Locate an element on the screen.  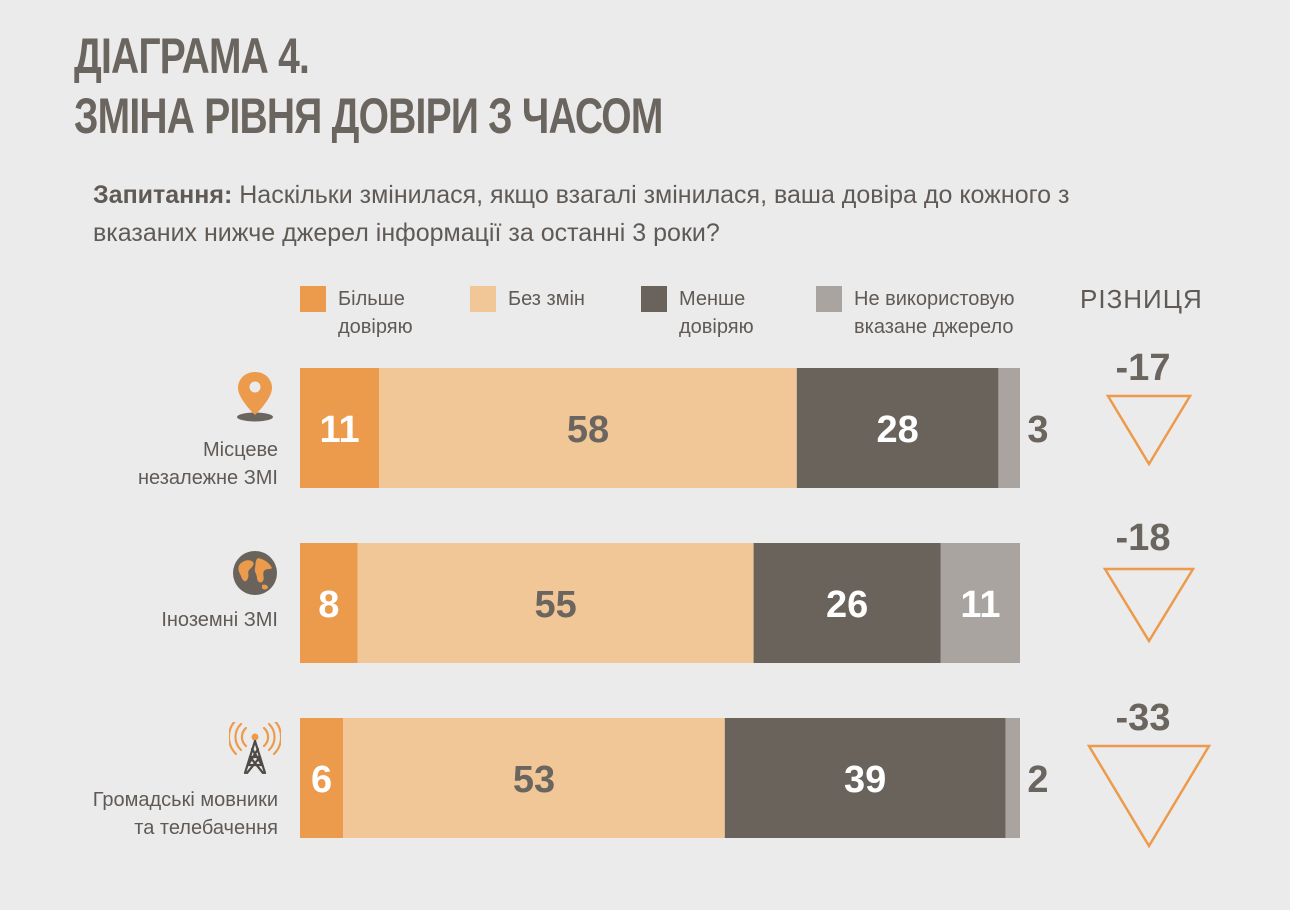
data-label-more-trust-row-3: 6 is located at coordinates (321, 780).